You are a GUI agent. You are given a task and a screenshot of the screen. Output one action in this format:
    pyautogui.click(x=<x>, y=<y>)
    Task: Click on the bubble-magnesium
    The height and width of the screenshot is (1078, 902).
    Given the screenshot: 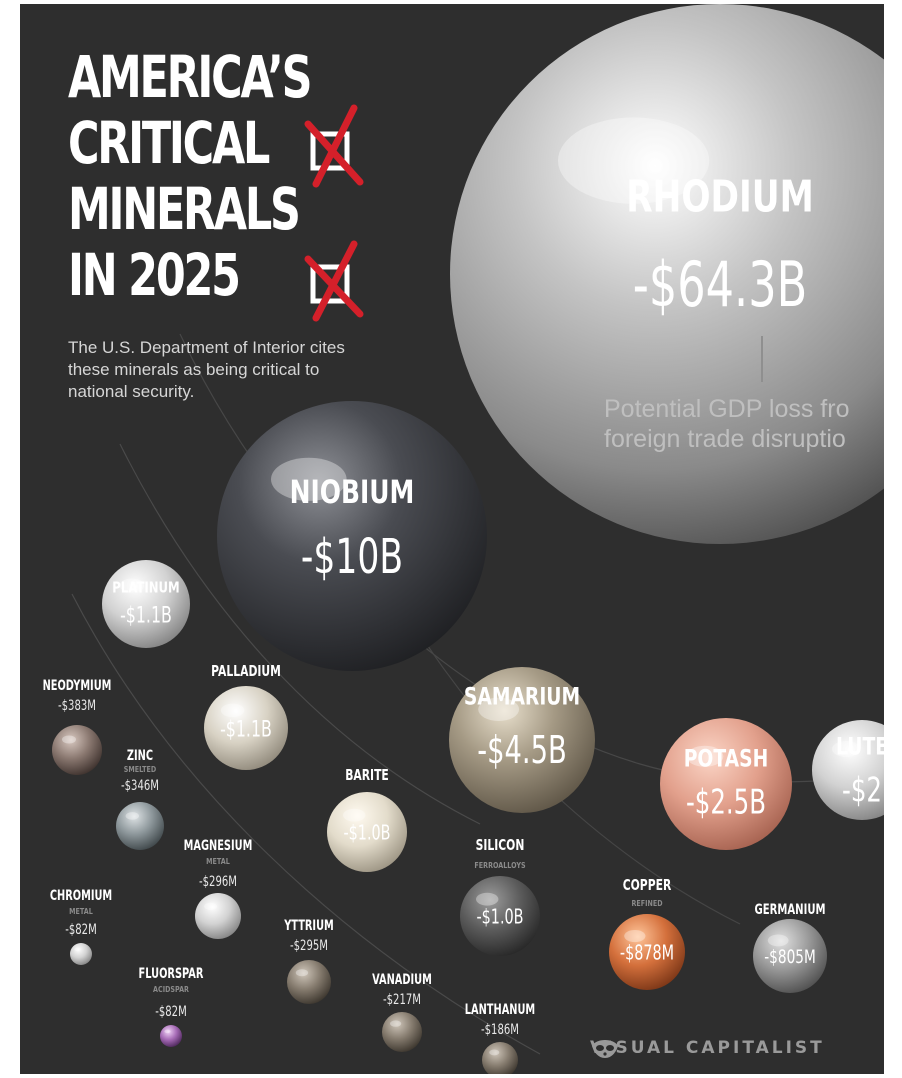 What is the action you would take?
    pyautogui.click(x=218, y=916)
    